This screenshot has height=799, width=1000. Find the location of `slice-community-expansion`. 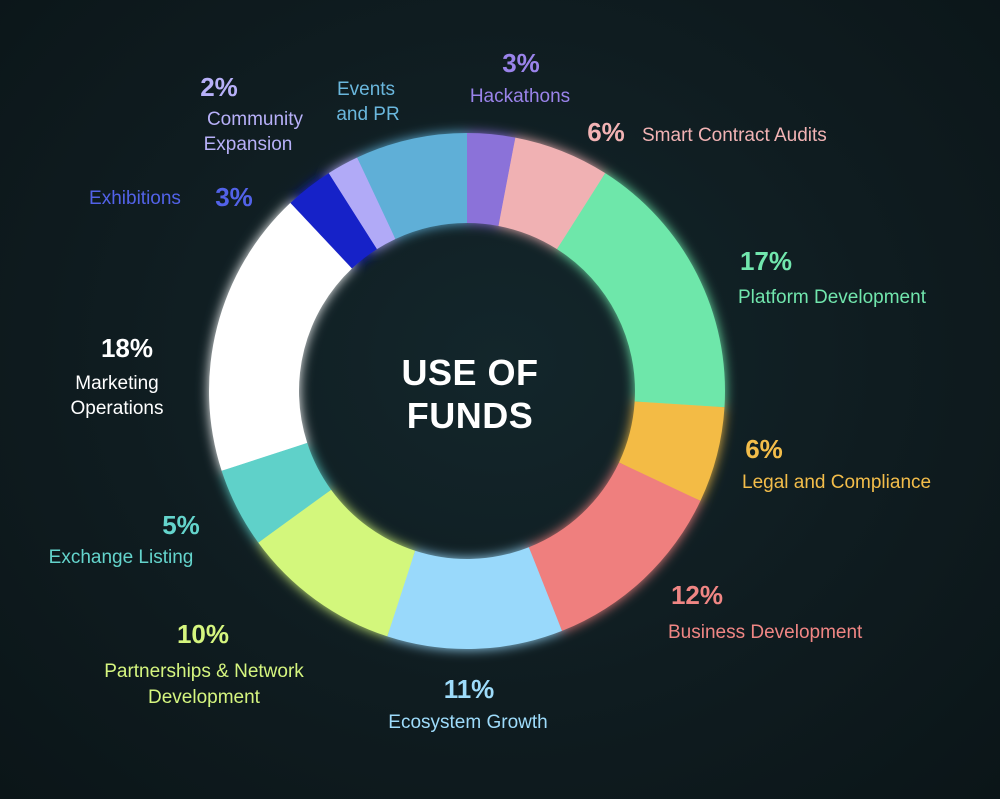

slice-community-expansion is located at coordinates (362, 203).